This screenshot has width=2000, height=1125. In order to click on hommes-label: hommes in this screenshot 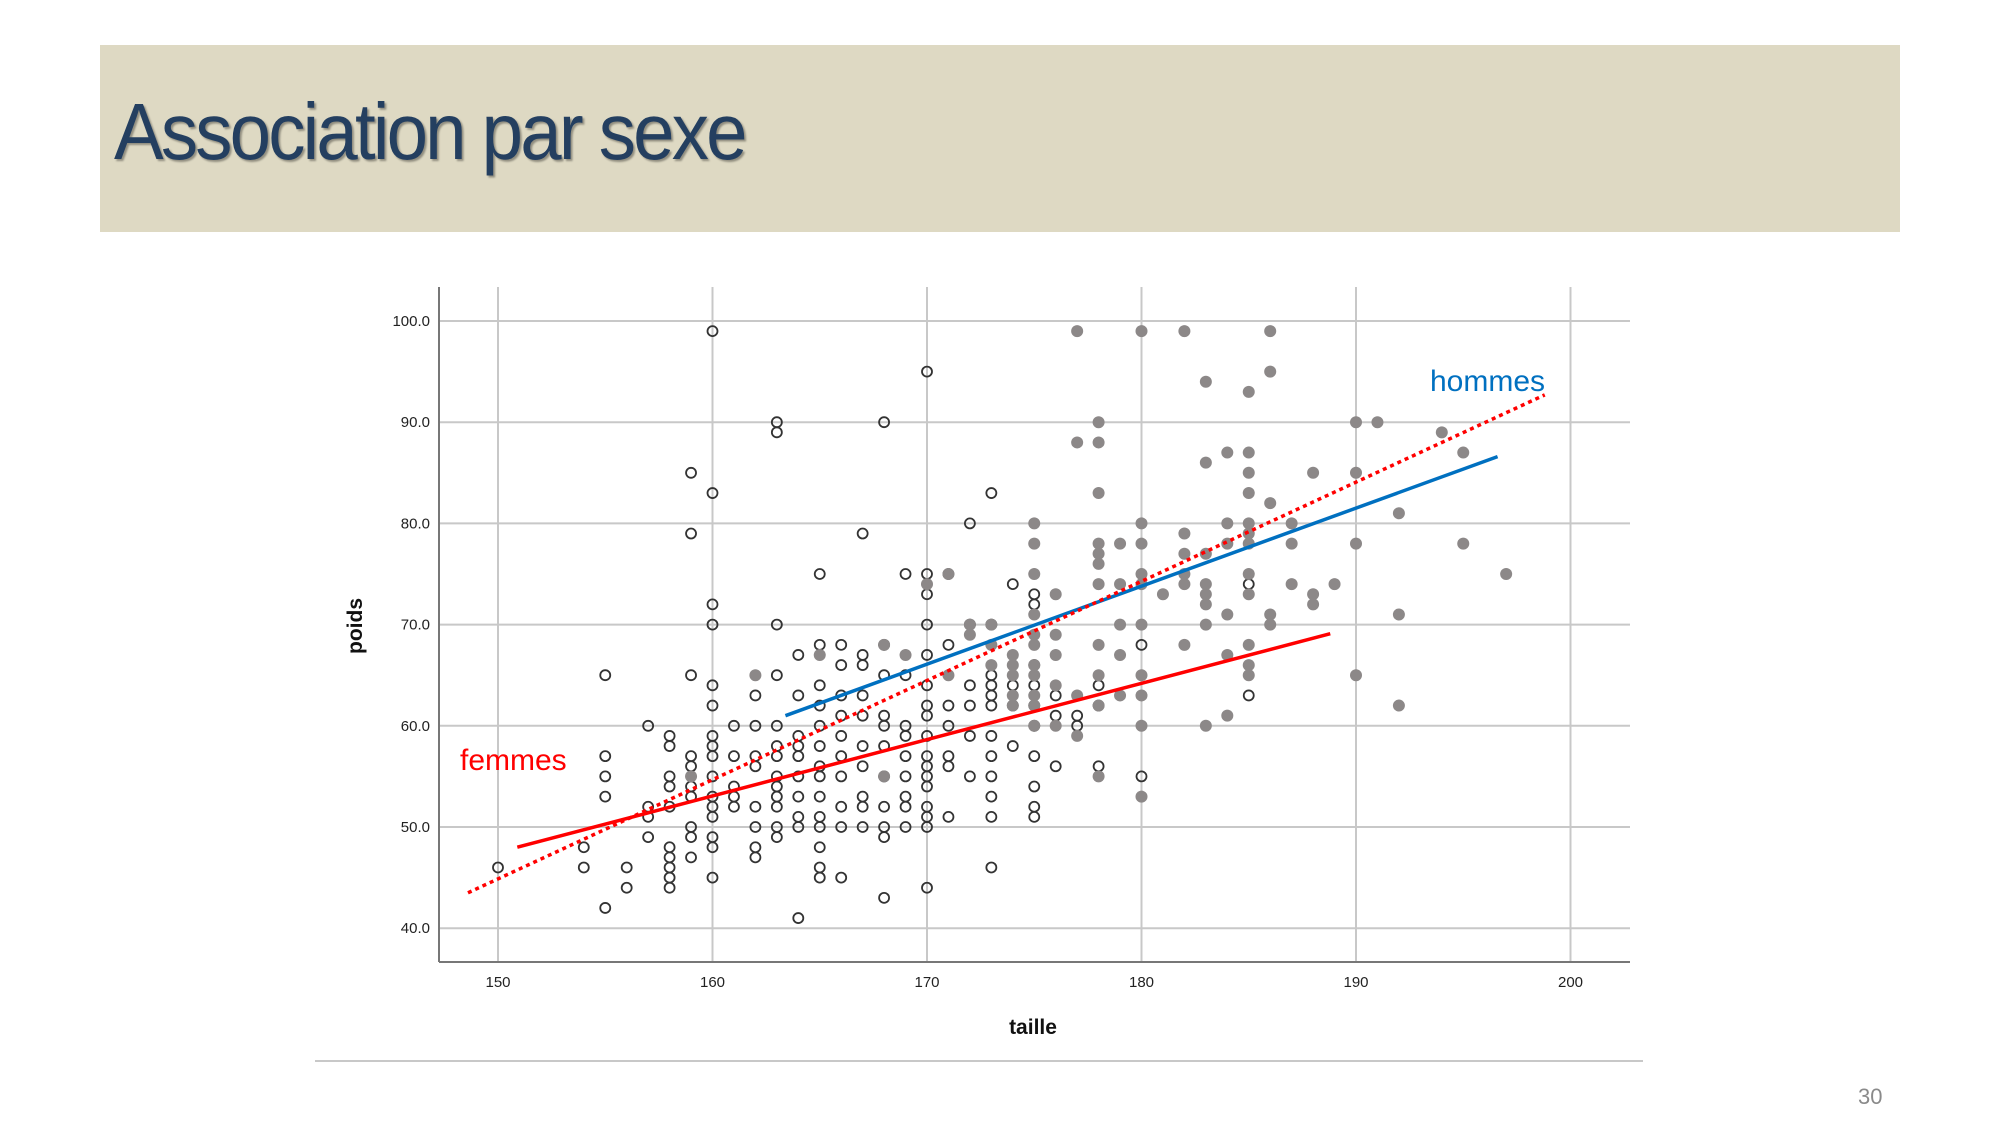, I will do `click(1487, 381)`.